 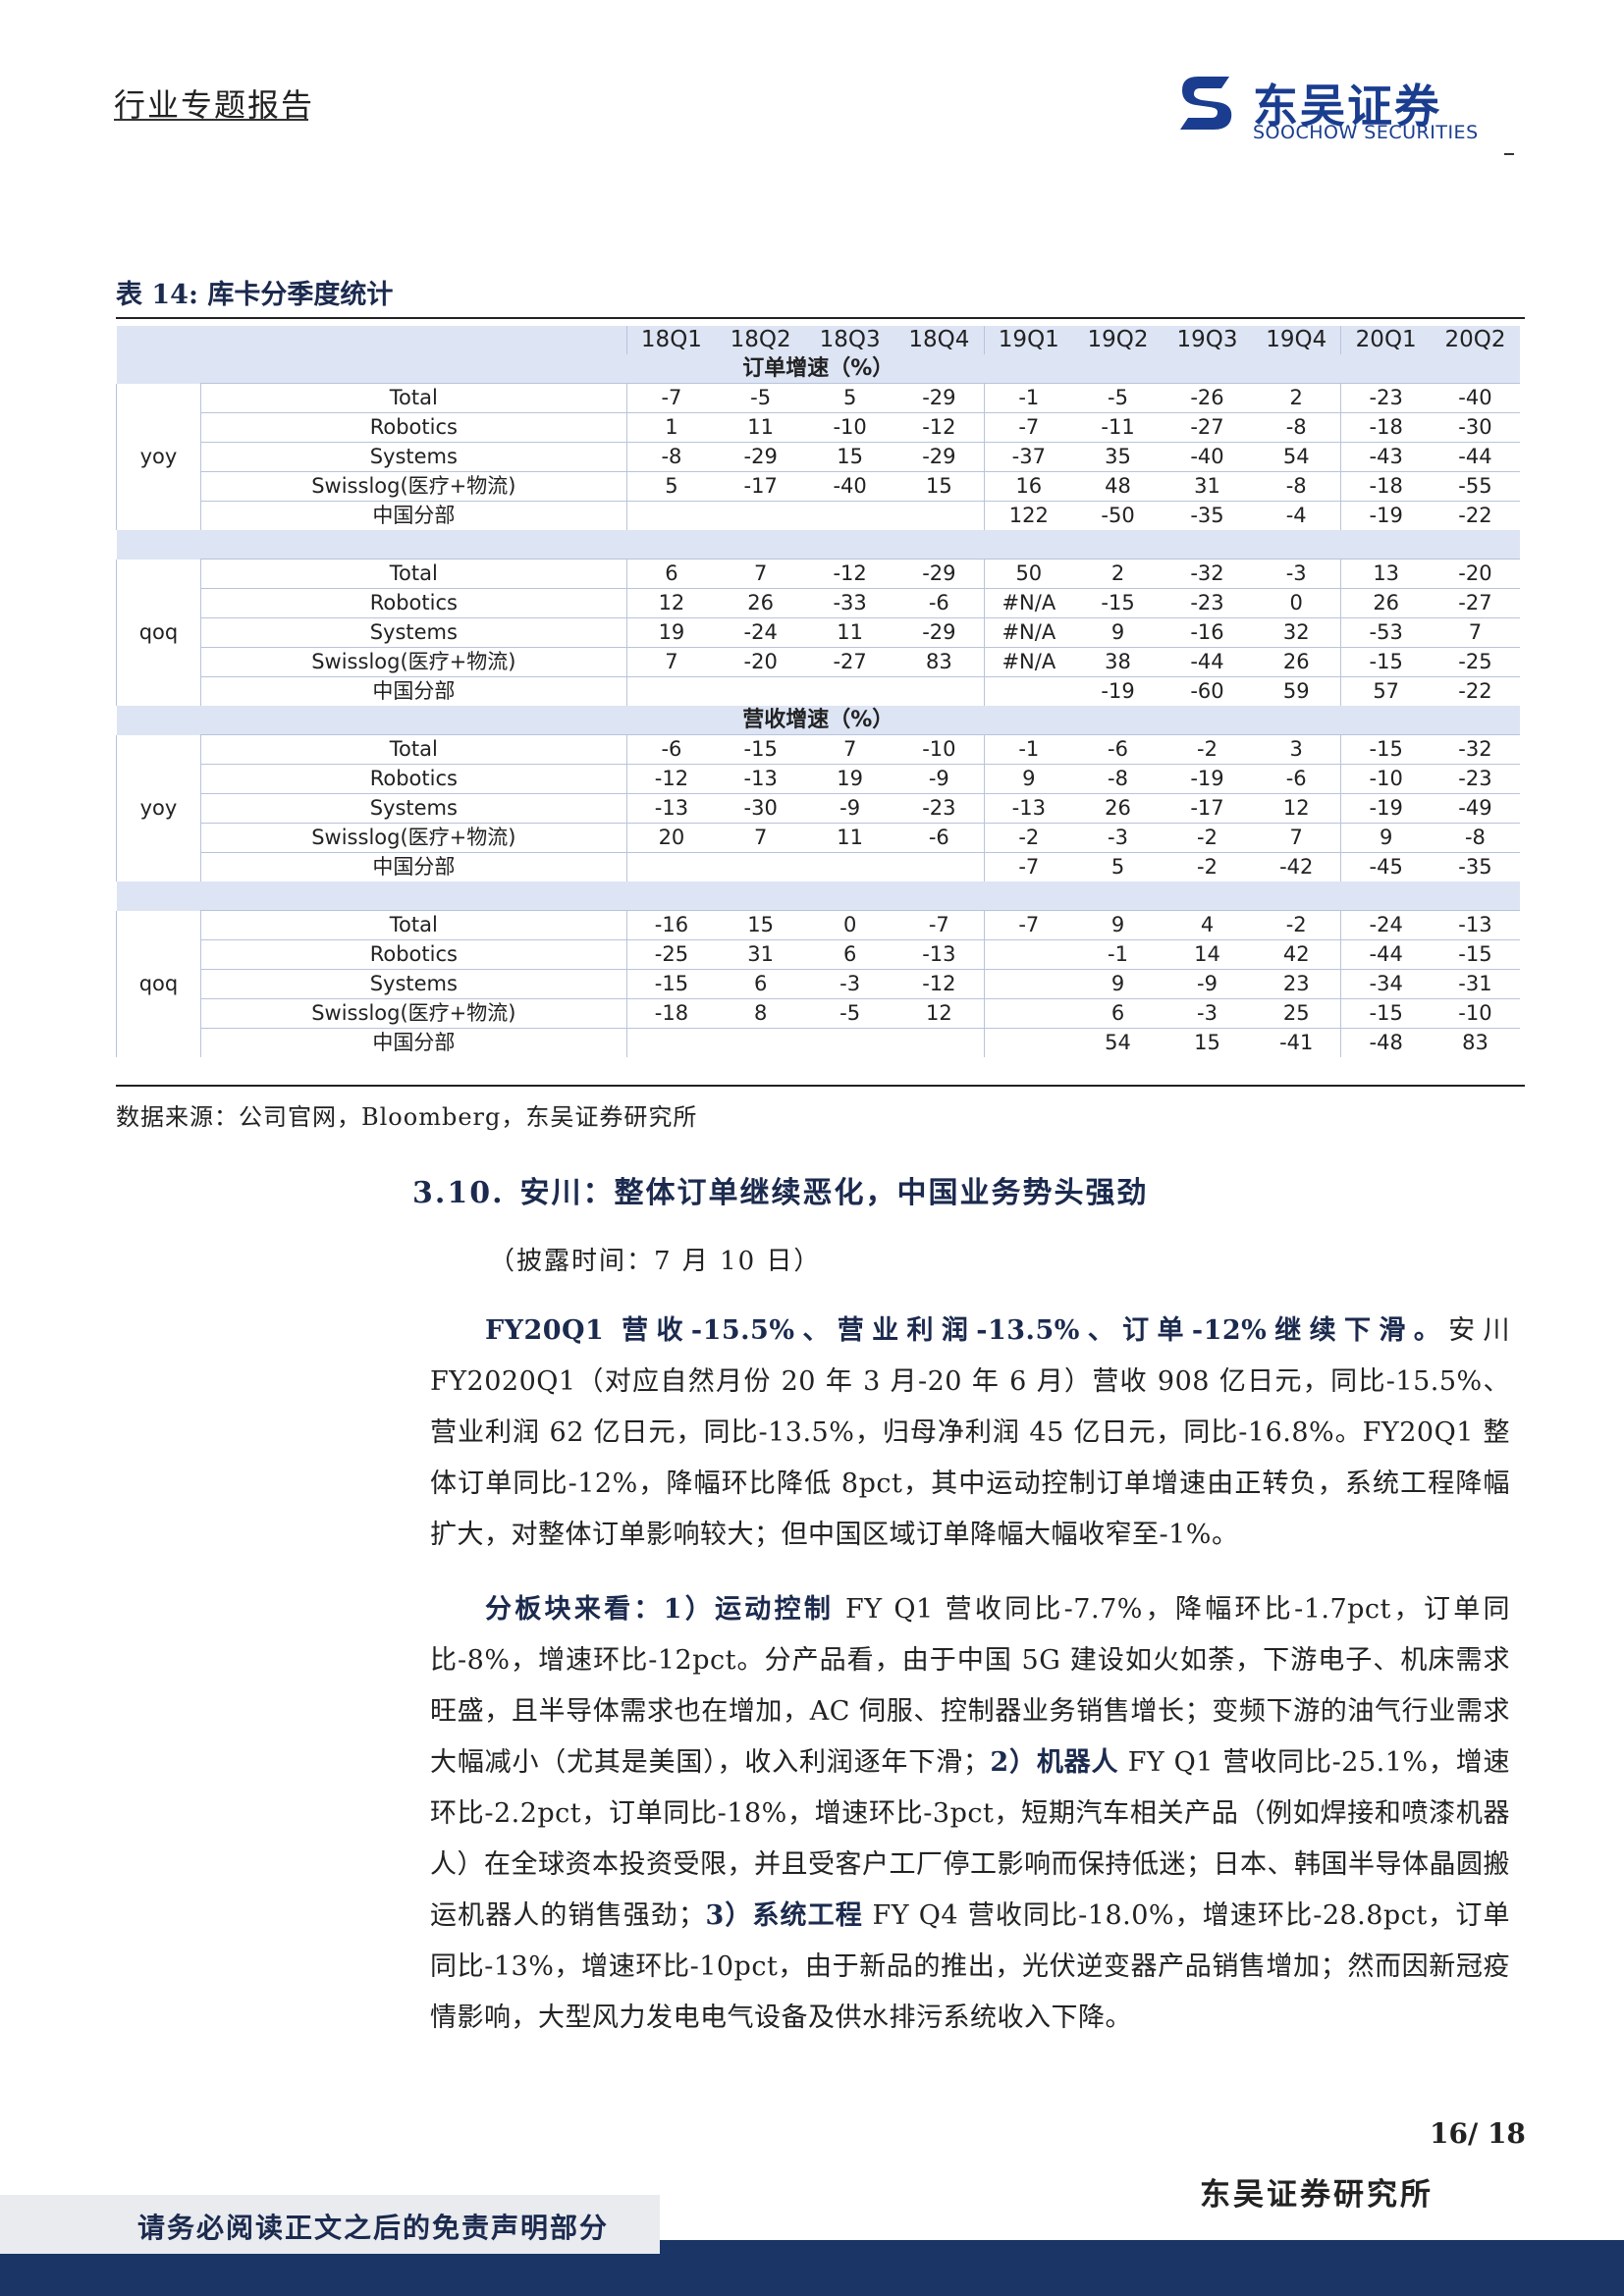 I want to click on table-cell: 50, so click(x=1028, y=574).